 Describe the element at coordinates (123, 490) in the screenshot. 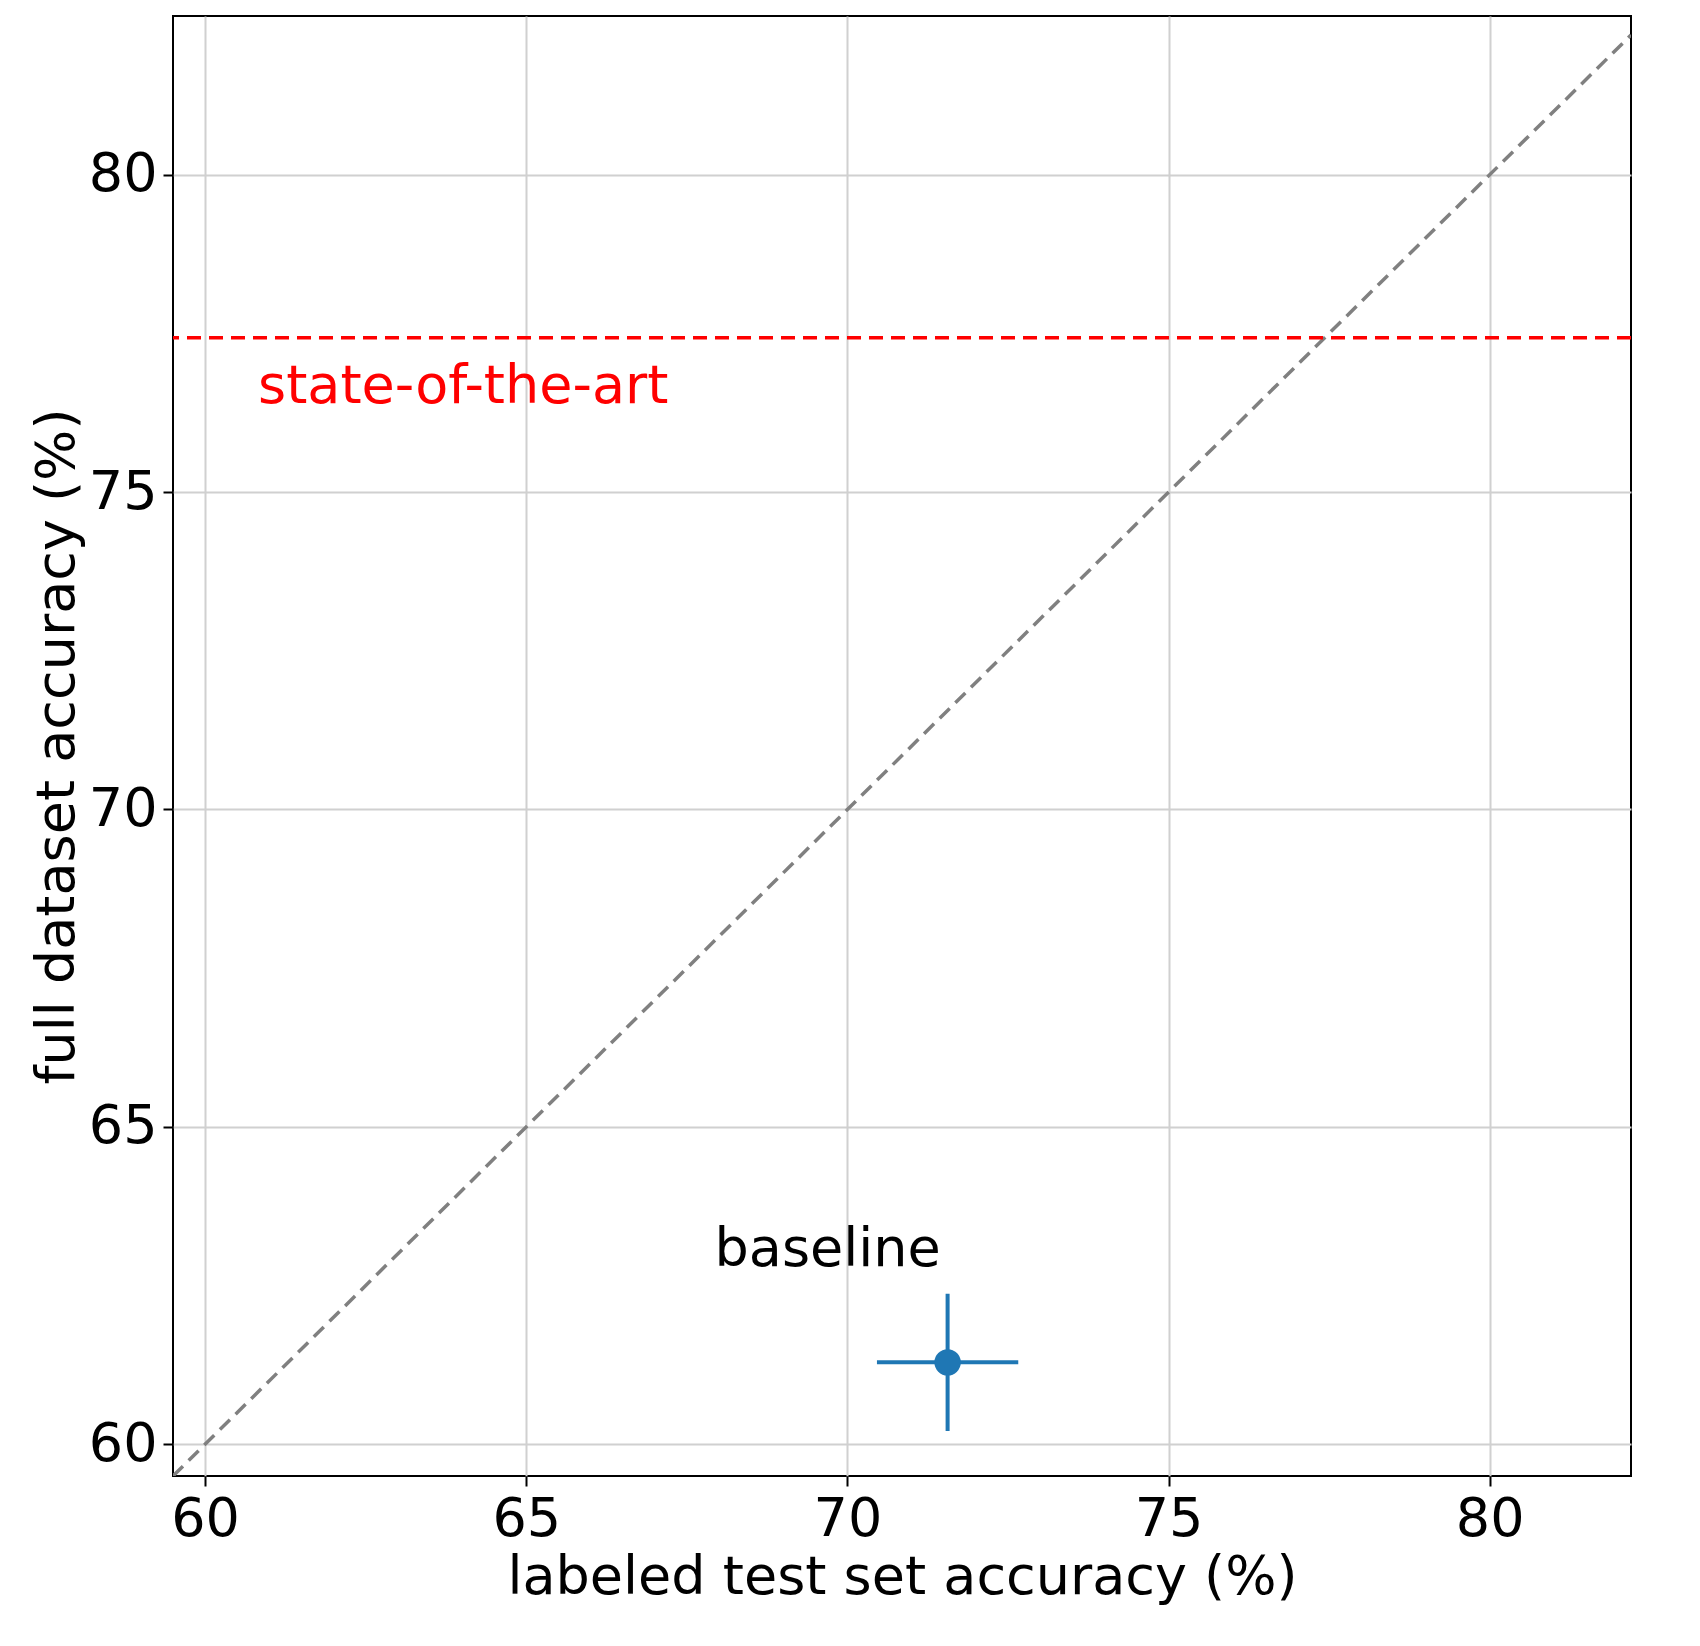

I see `y-tick-label: 75` at that location.